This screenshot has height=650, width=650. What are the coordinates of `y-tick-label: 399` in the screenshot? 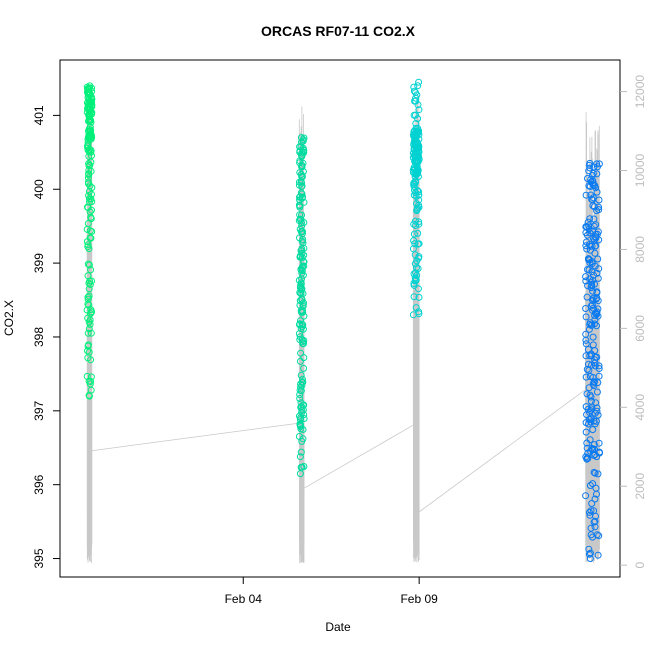 It's located at (39, 263).